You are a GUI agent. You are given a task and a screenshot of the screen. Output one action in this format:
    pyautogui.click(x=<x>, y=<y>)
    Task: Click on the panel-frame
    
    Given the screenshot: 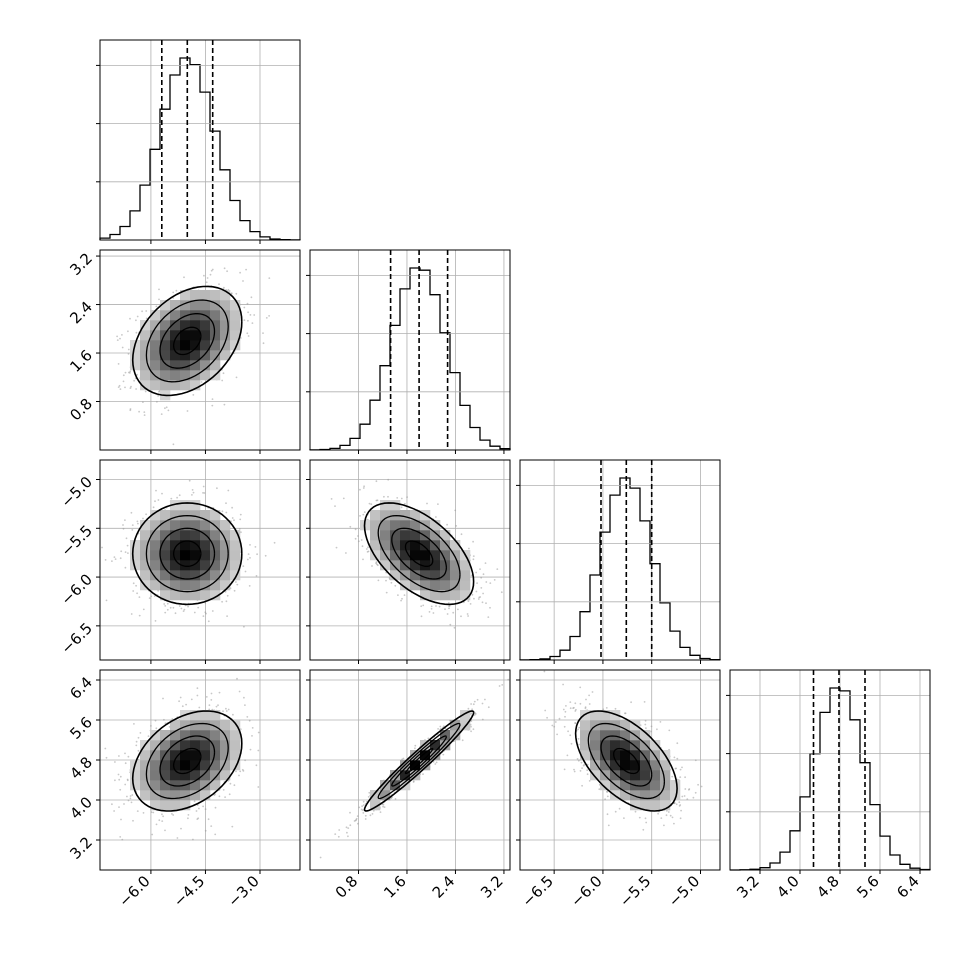 What is the action you would take?
    pyautogui.click(x=200, y=770)
    